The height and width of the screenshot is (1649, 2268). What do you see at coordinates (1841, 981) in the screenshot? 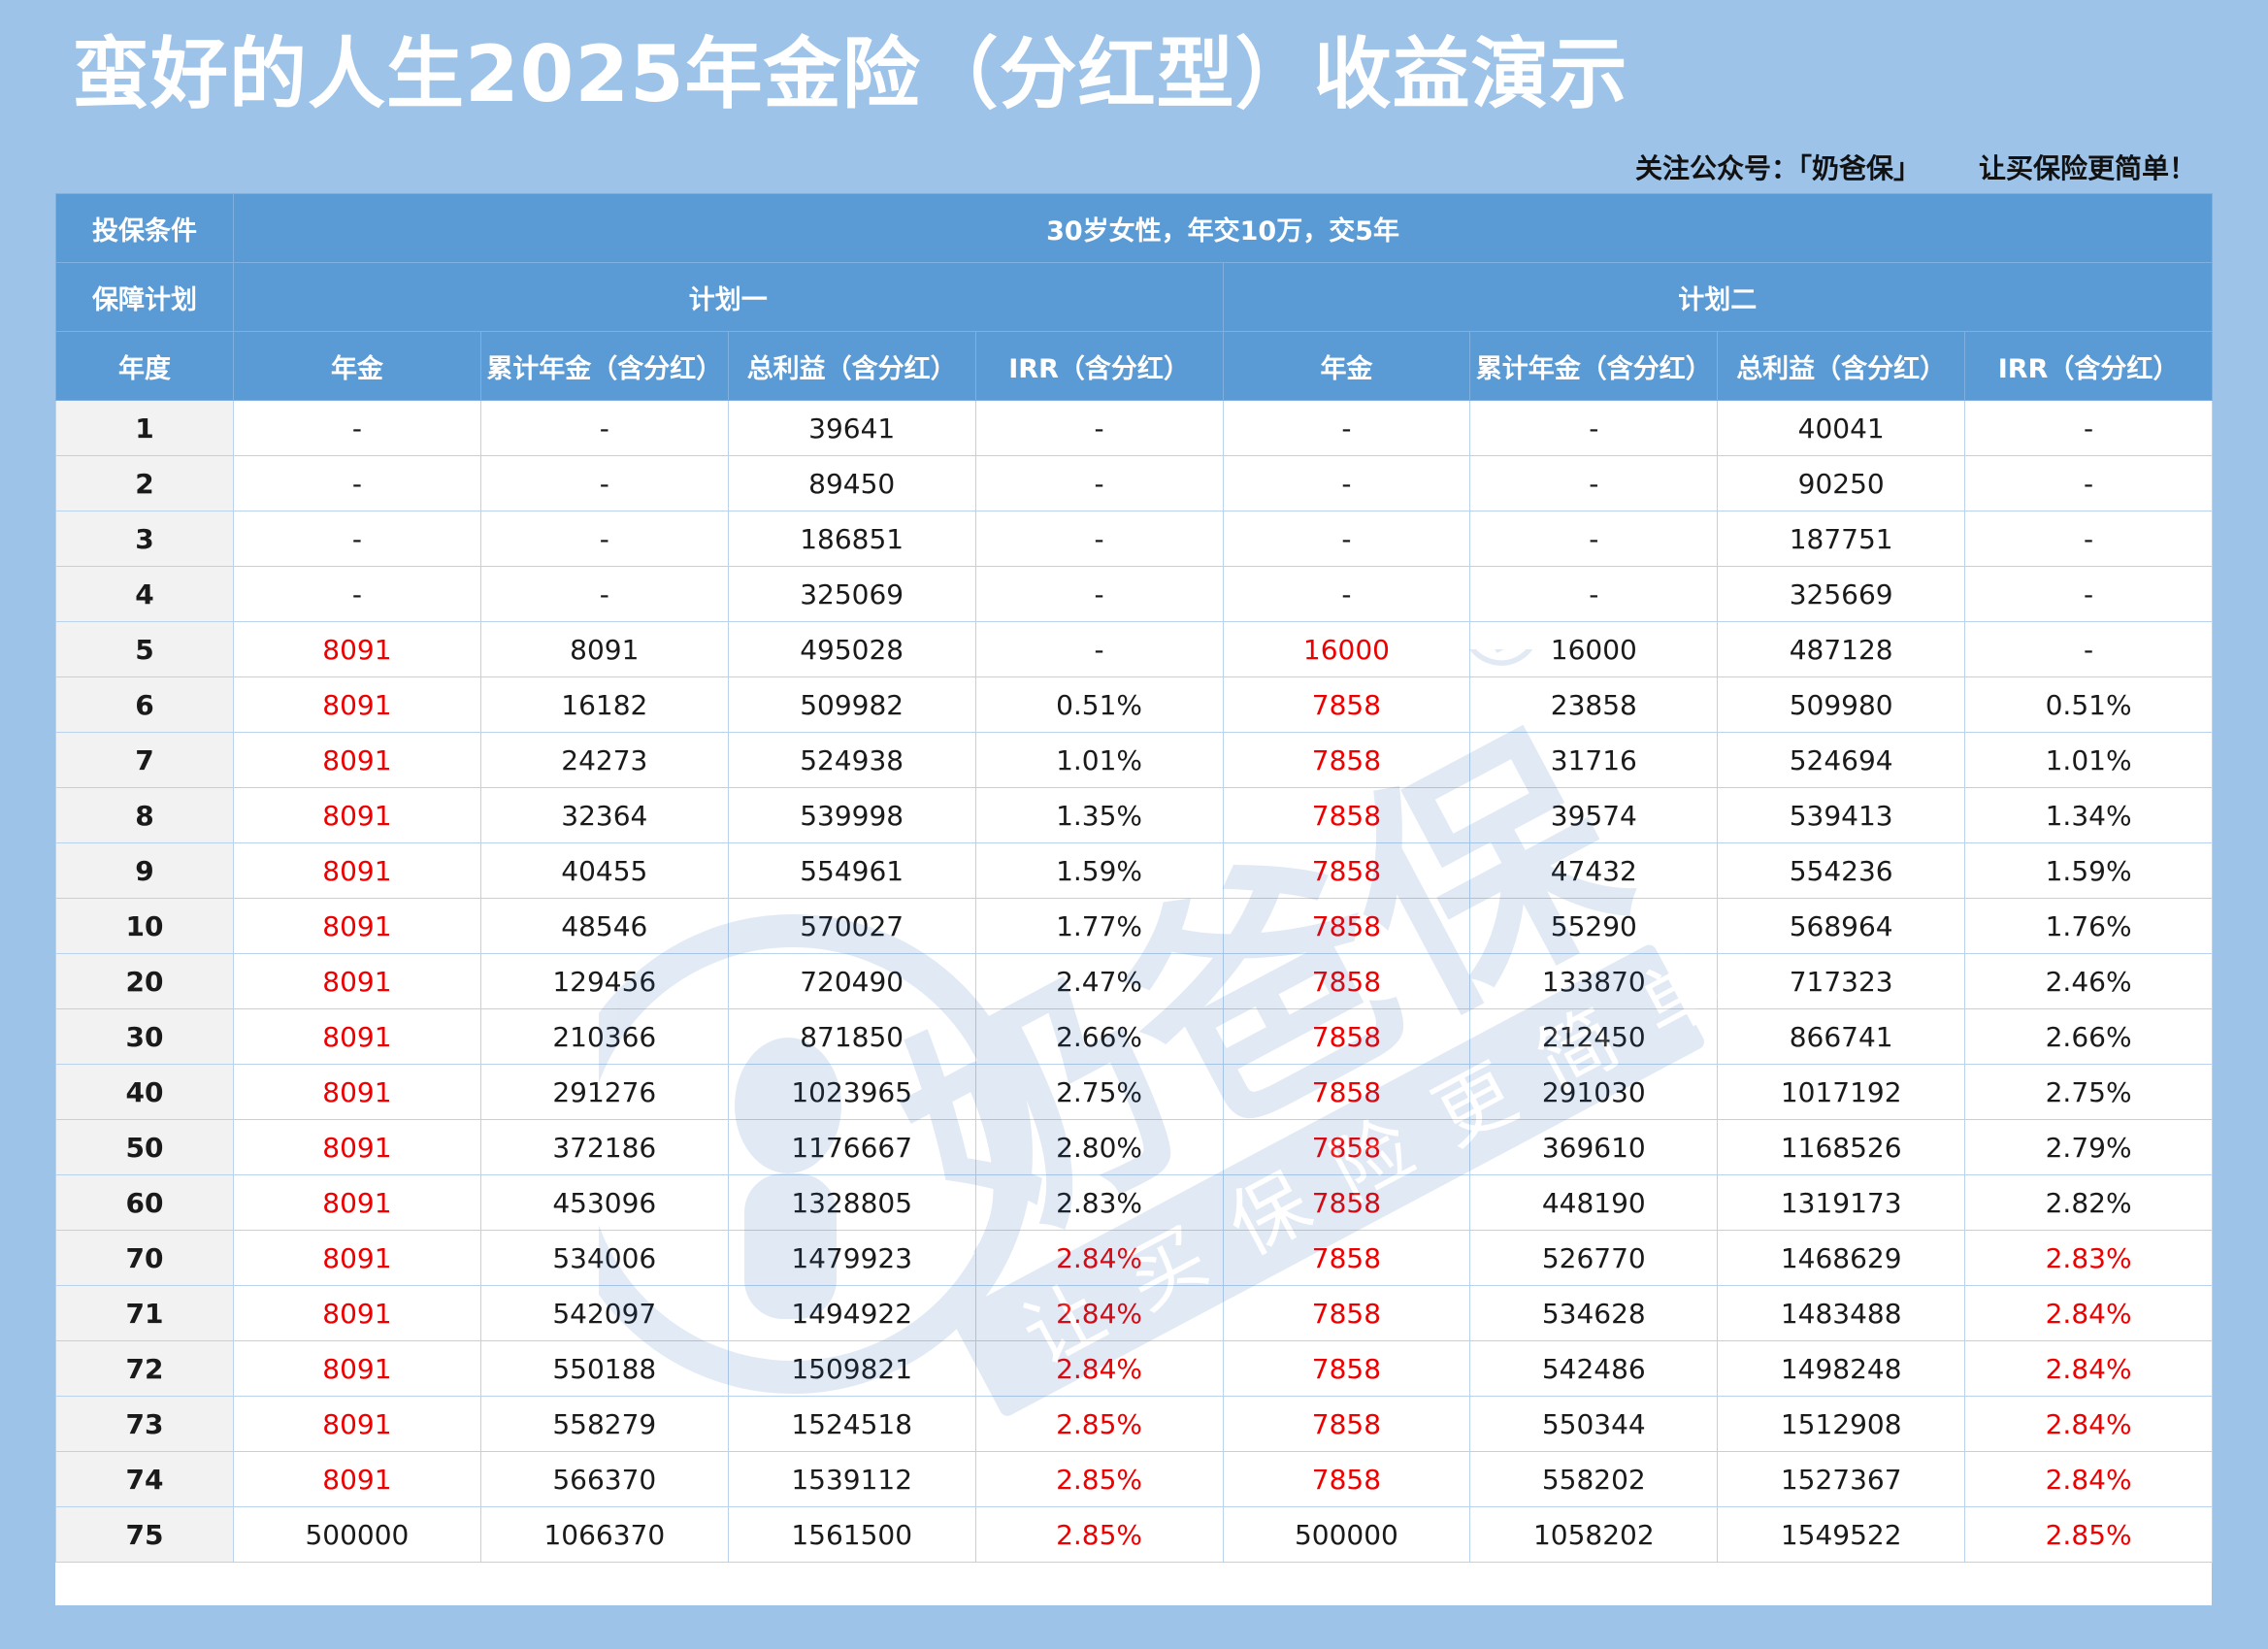
I see `plan2-total-benefit-cell: 717323` at bounding box center [1841, 981].